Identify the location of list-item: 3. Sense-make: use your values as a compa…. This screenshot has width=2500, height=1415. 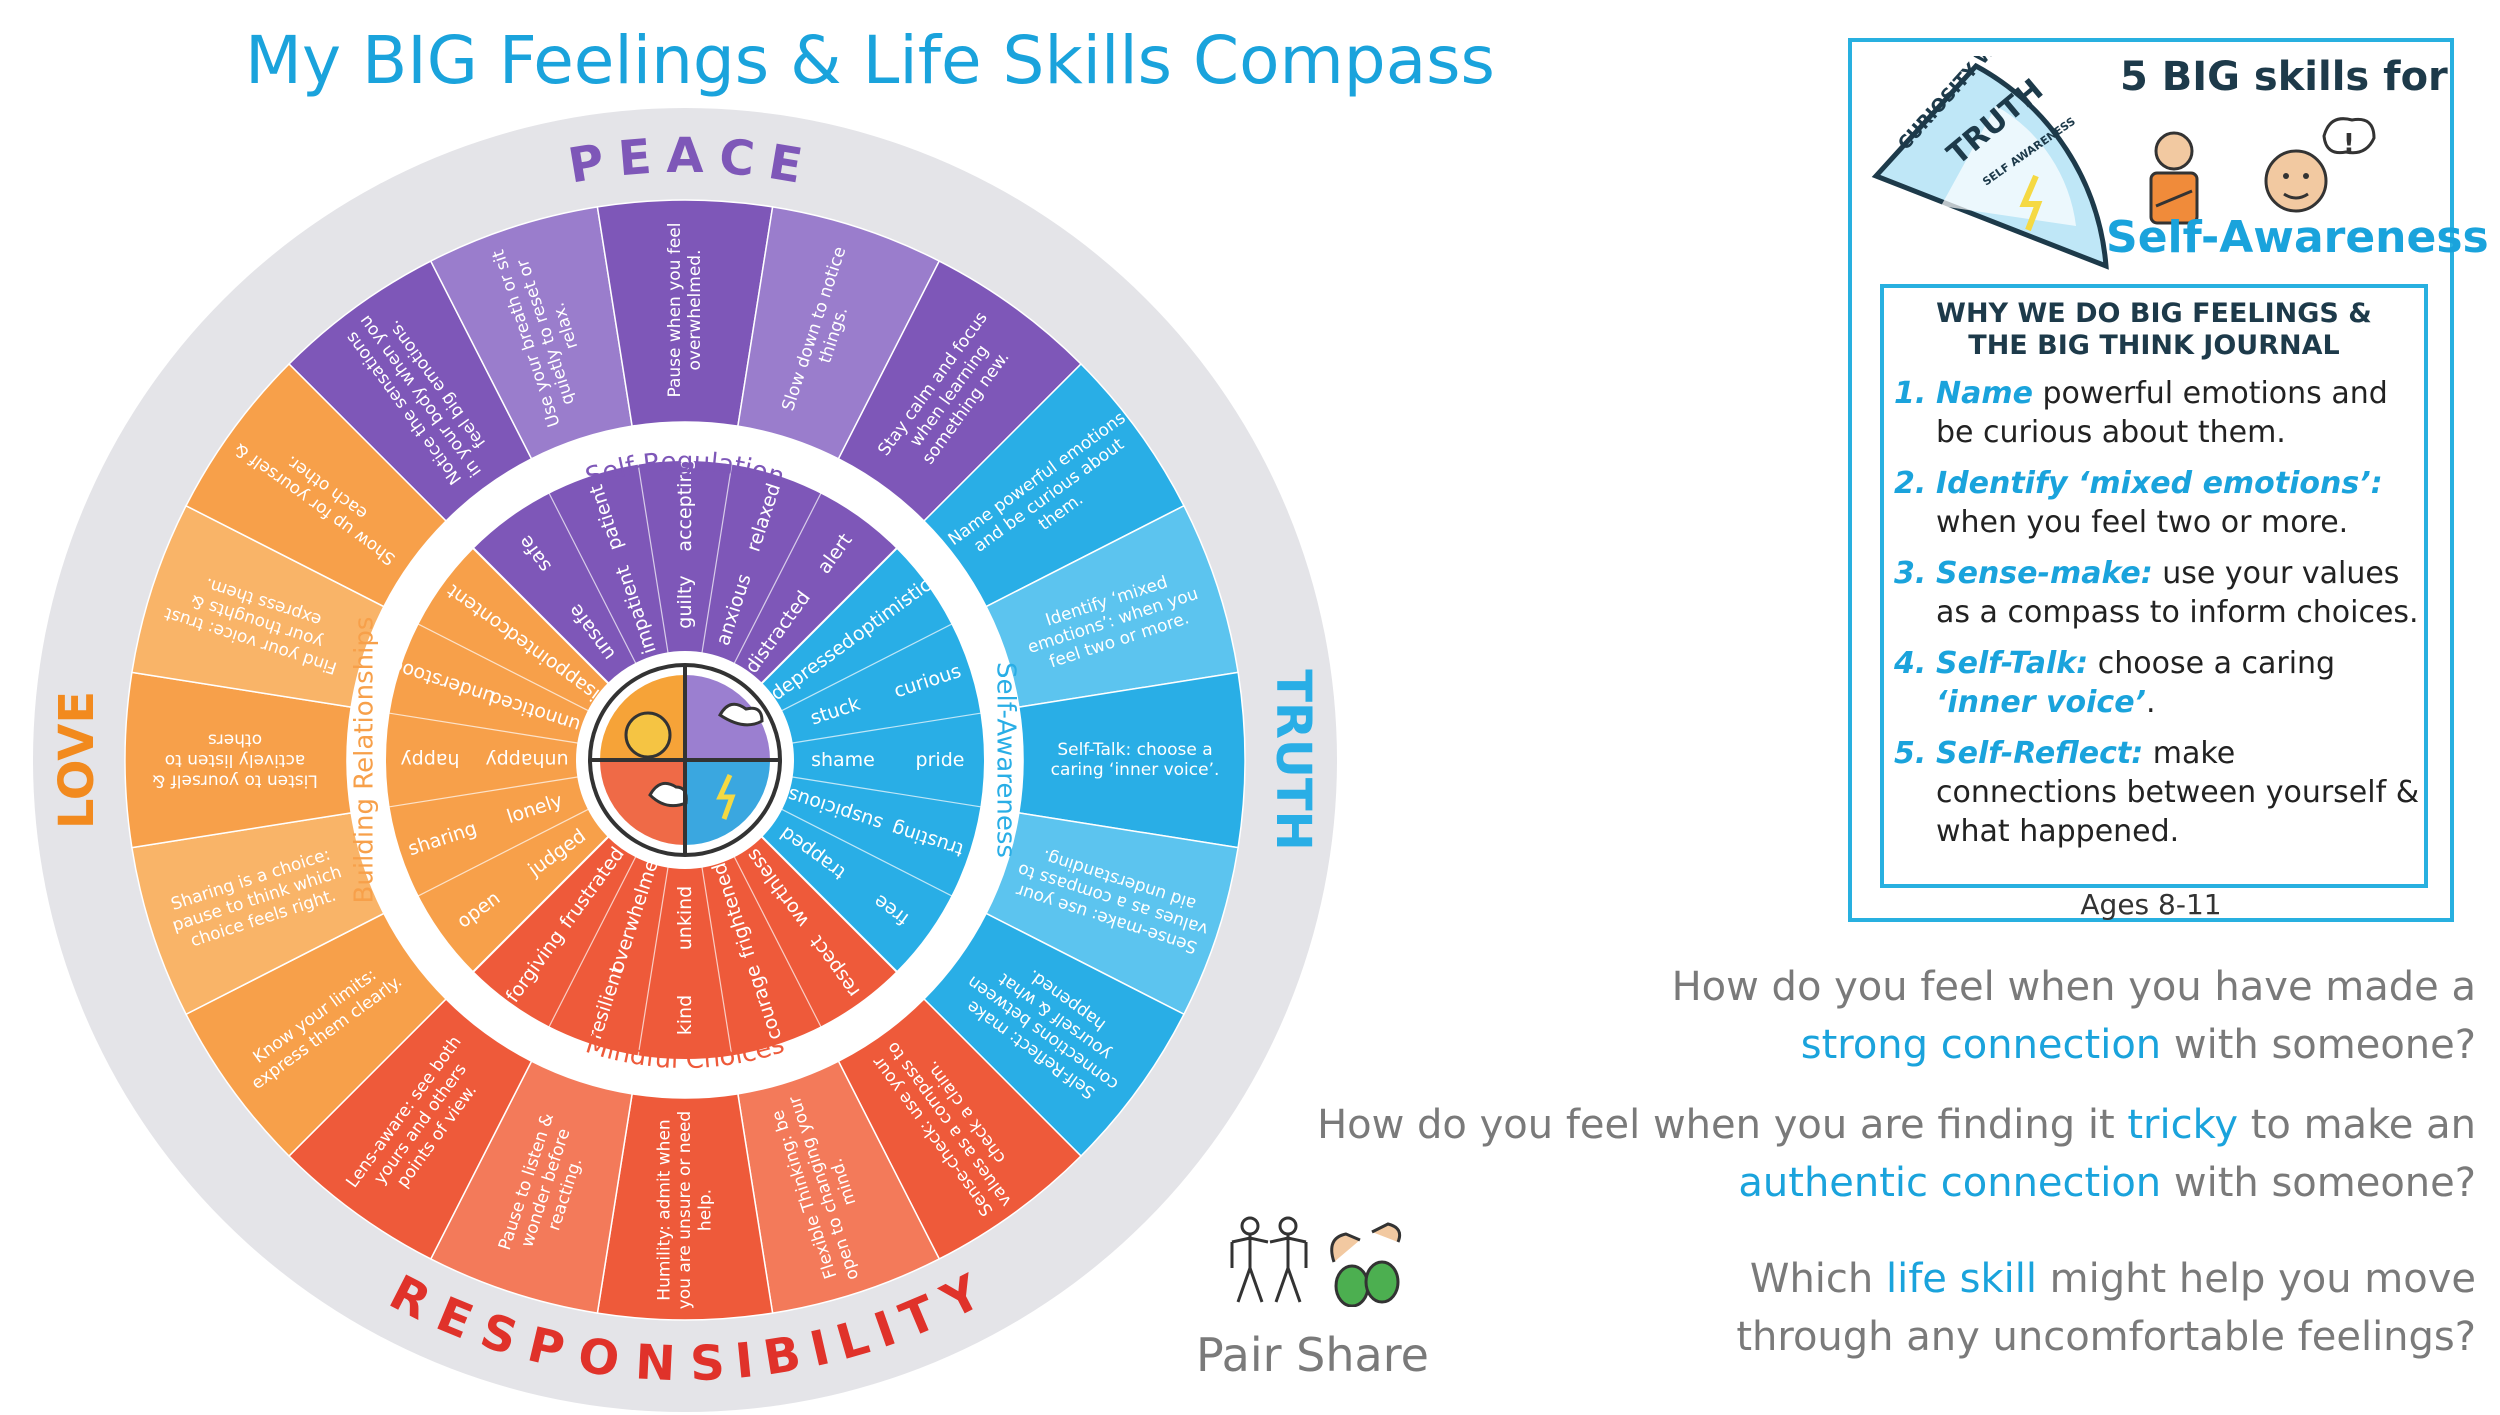
(2156, 593).